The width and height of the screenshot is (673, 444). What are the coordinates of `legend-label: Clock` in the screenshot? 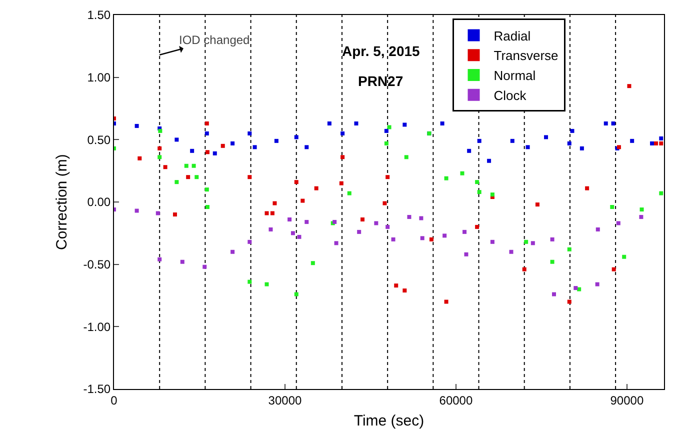 It's located at (510, 95).